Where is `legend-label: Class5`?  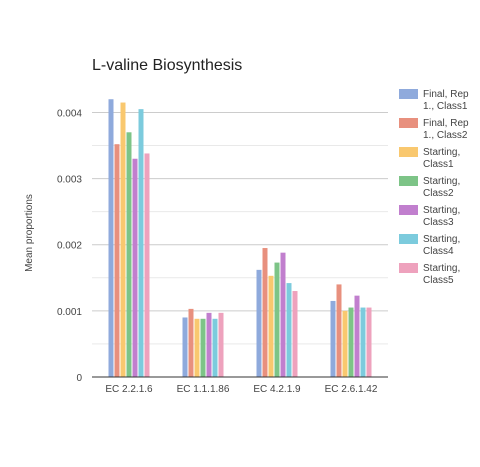
legend-label: Class5 is located at coordinates (438, 280).